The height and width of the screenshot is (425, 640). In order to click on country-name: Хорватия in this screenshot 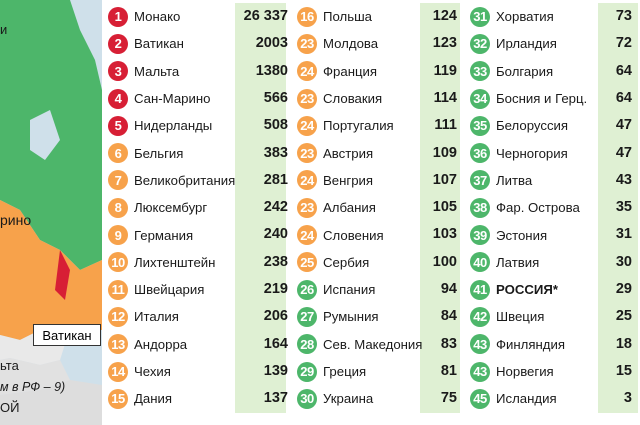, I will do `click(525, 17)`.